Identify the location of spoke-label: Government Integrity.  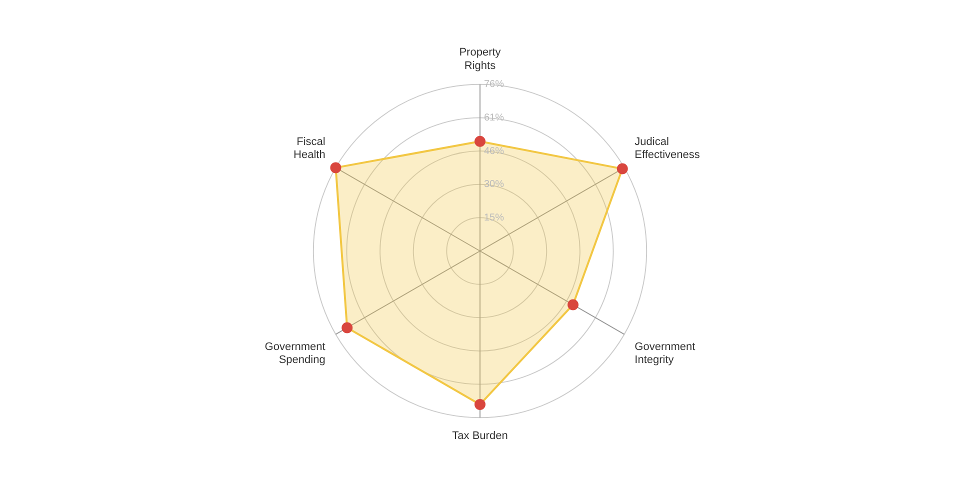
(665, 353).